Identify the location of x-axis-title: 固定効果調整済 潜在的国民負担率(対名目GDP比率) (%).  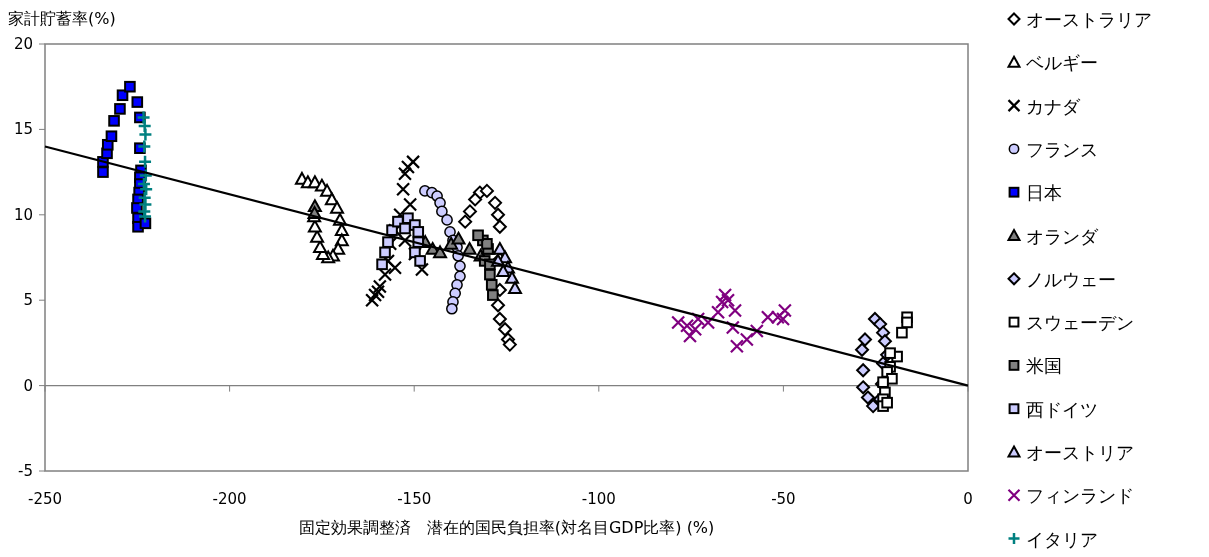
(506, 527).